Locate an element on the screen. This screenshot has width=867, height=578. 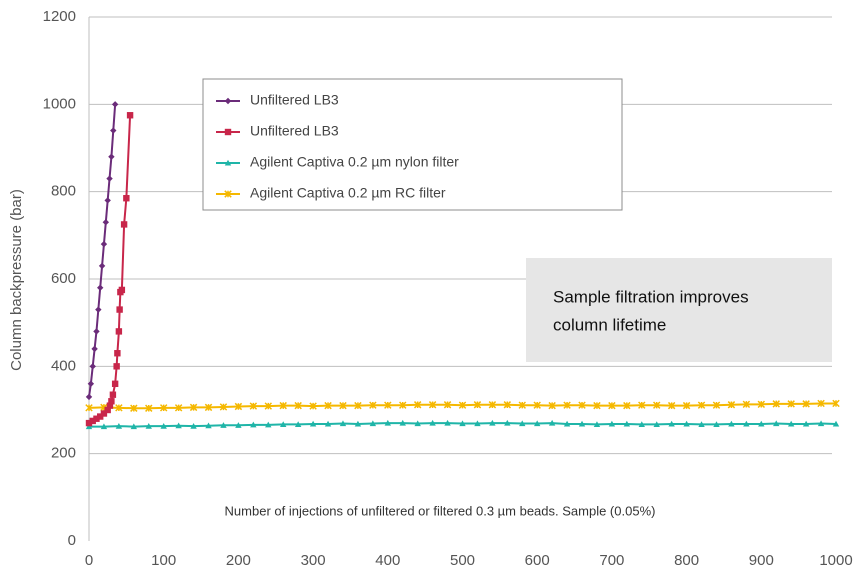
y-tick-label: 400 is located at coordinates (63, 365).